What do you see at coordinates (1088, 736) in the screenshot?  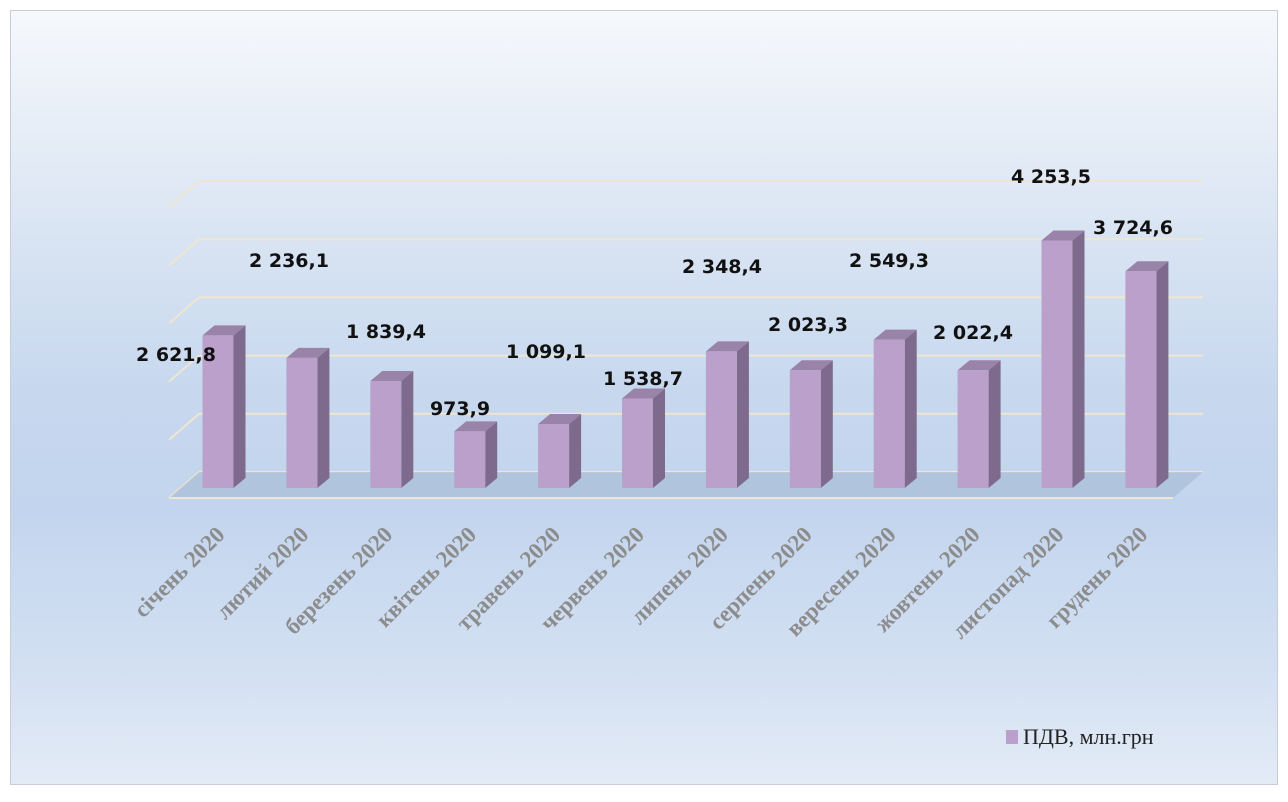 I see `legend-label: ПДВ, млн.грн` at bounding box center [1088, 736].